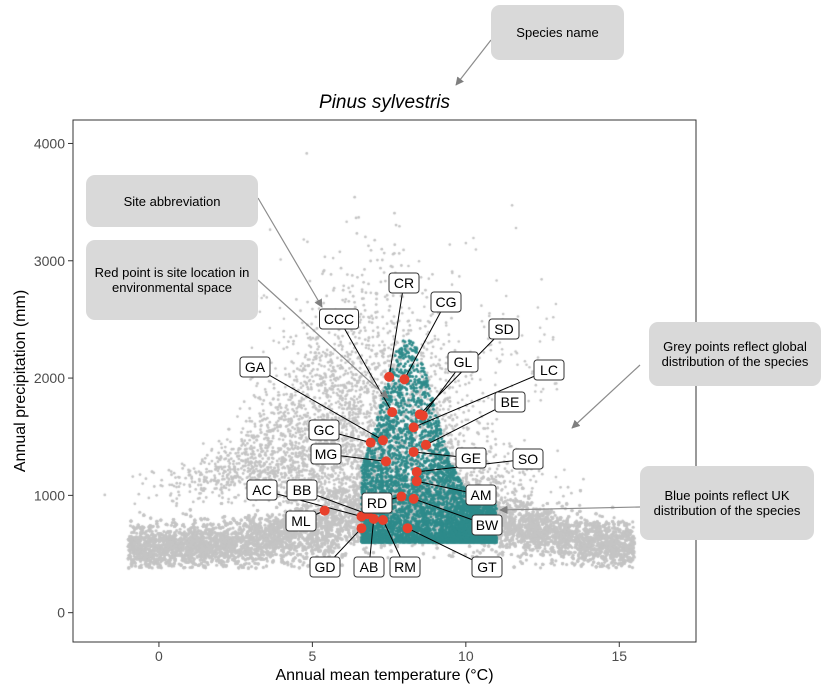 The width and height of the screenshot is (830, 691). Describe the element at coordinates (619, 656) in the screenshot. I see `x-tick-label: 15` at that location.